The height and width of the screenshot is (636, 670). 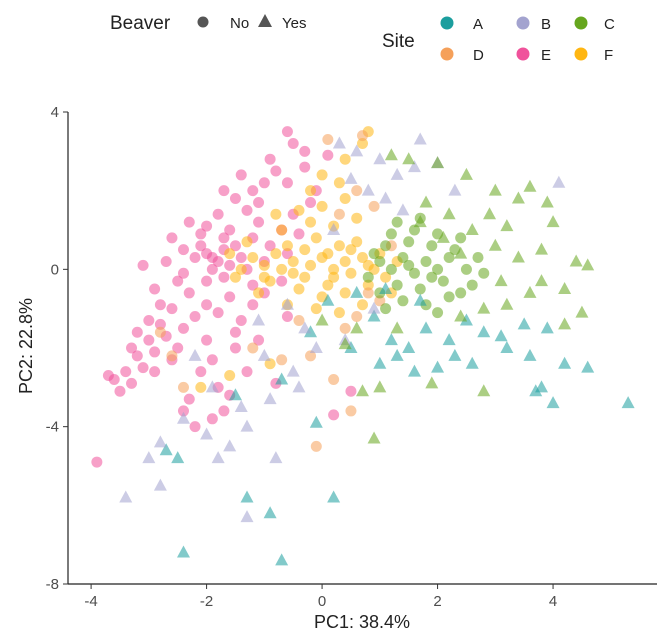 I want to click on y-axis-title: PC2: 22.8%, so click(x=26, y=346).